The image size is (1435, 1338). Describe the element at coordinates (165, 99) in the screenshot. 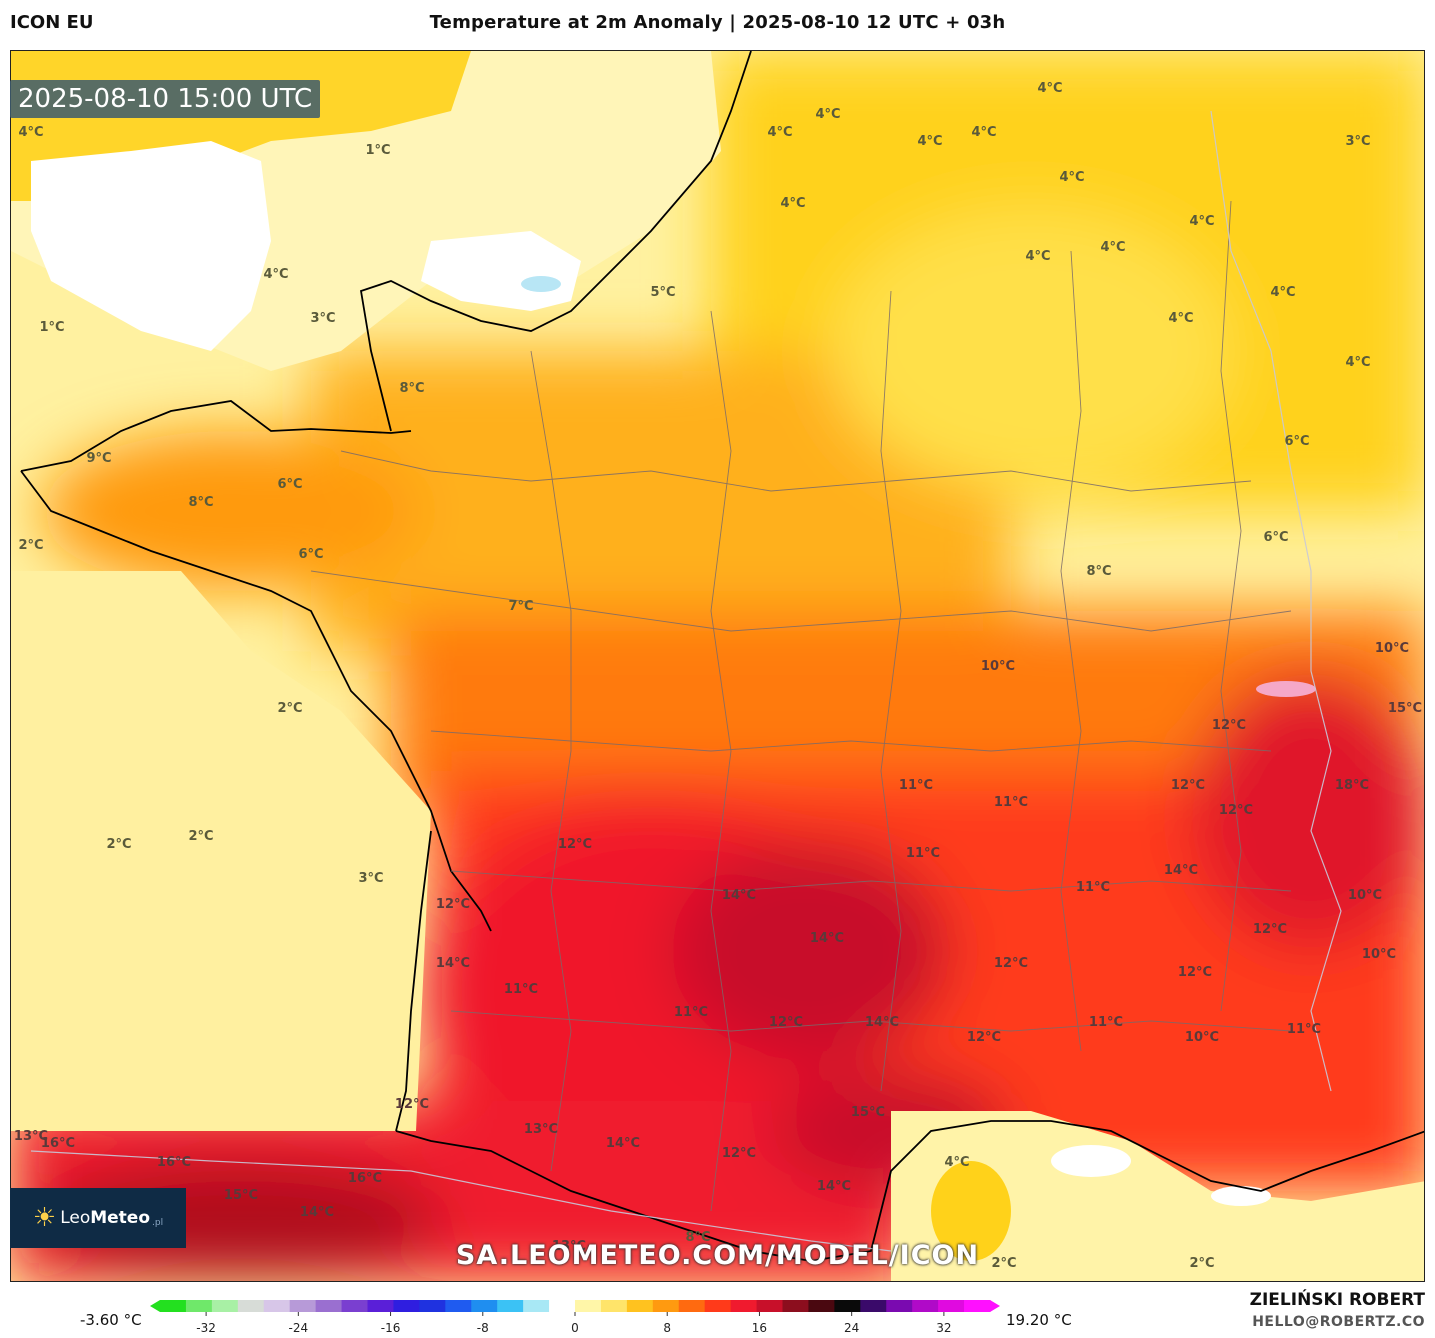

I see `timestamp-badge: 2025-08-10 15:00 UTC` at that location.